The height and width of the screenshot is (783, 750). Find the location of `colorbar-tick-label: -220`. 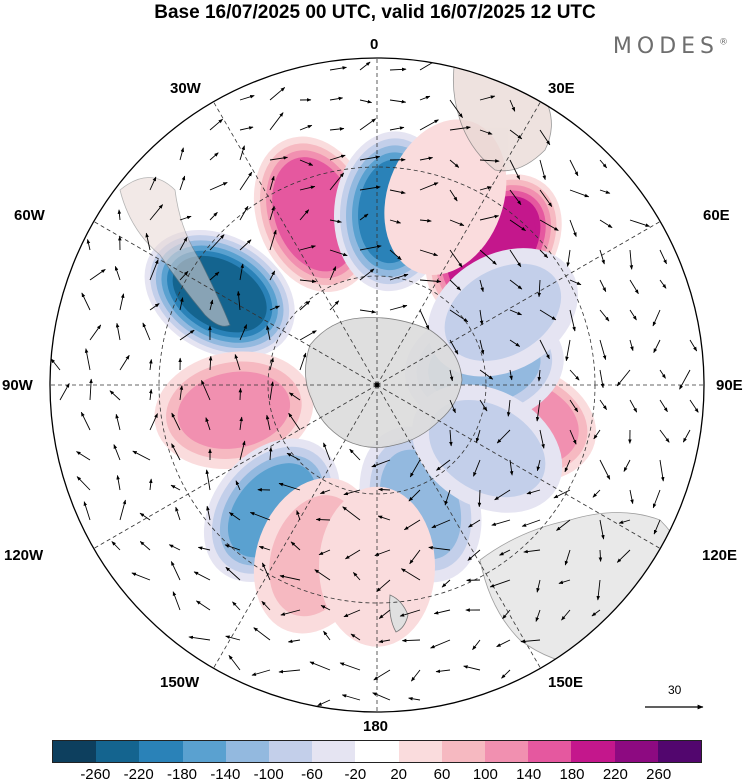

colorbar-tick-label: -220 is located at coordinates (138, 774).